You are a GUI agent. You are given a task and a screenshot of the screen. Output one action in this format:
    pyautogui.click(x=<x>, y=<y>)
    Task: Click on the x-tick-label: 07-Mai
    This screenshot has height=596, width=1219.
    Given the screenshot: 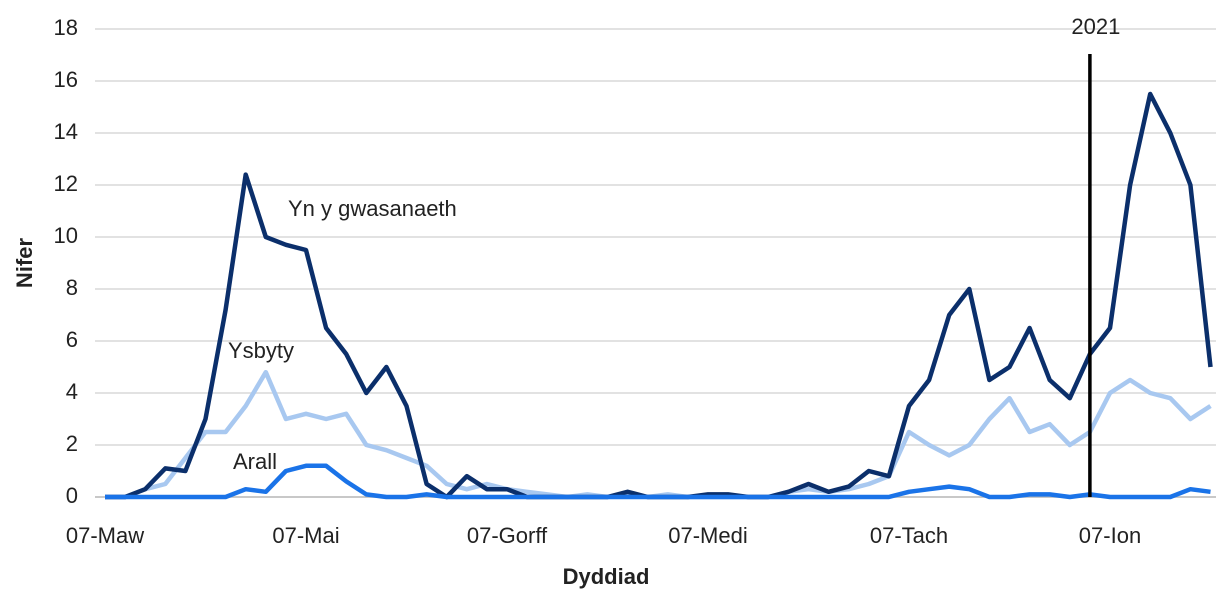 What is the action you would take?
    pyautogui.click(x=305, y=535)
    